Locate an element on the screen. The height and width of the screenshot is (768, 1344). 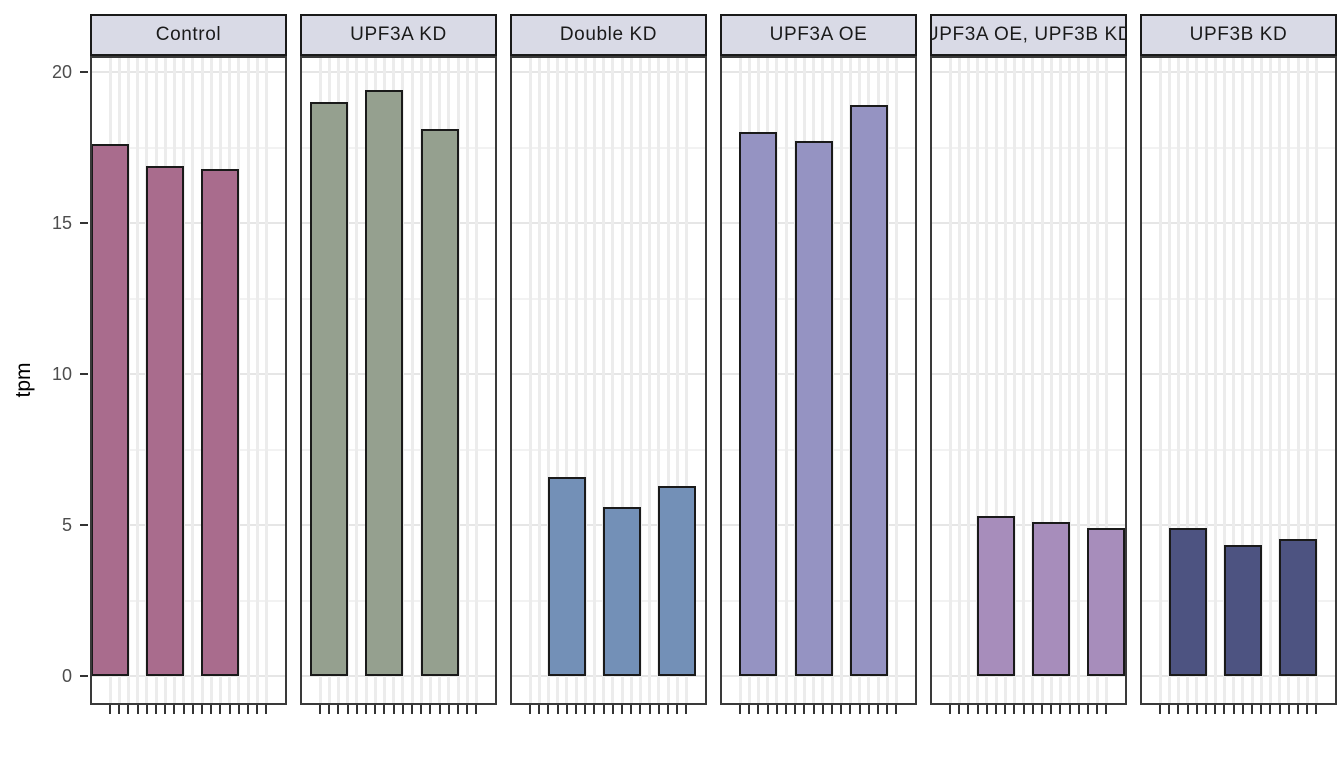
facet-strip-label: UPF3B KD is located at coordinates (1238, 34).